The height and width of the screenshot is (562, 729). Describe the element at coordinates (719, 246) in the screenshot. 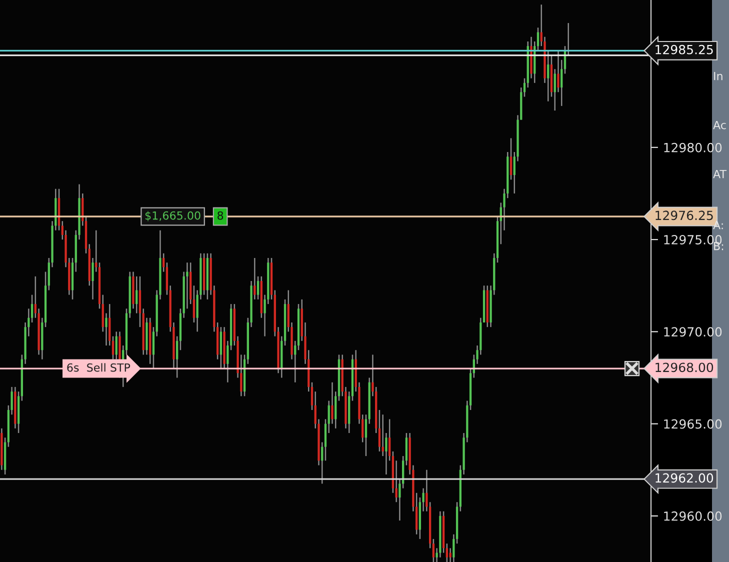

I see `text: B:` at that location.